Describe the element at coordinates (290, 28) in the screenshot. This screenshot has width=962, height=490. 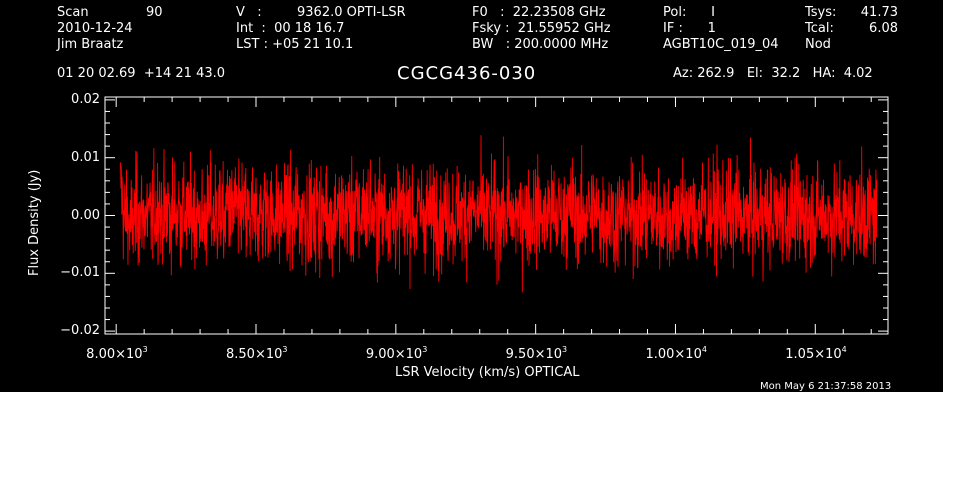
I see `header-integration: Int : 00 18 16.7` at that location.